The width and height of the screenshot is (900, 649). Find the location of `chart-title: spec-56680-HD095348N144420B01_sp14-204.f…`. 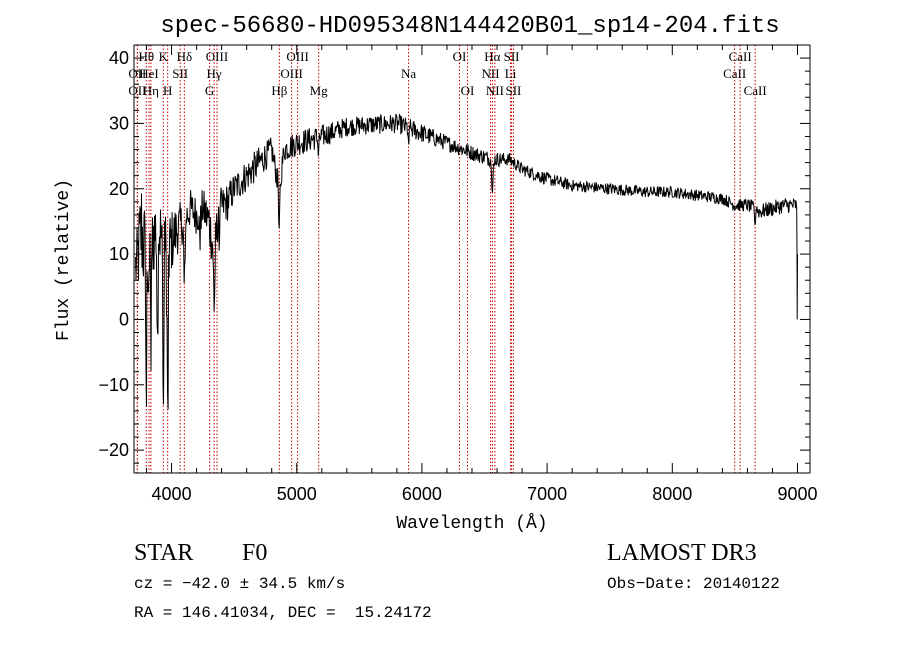

chart-title: spec-56680-HD095348N144420B01_sp14-204.f… is located at coordinates (469, 26).